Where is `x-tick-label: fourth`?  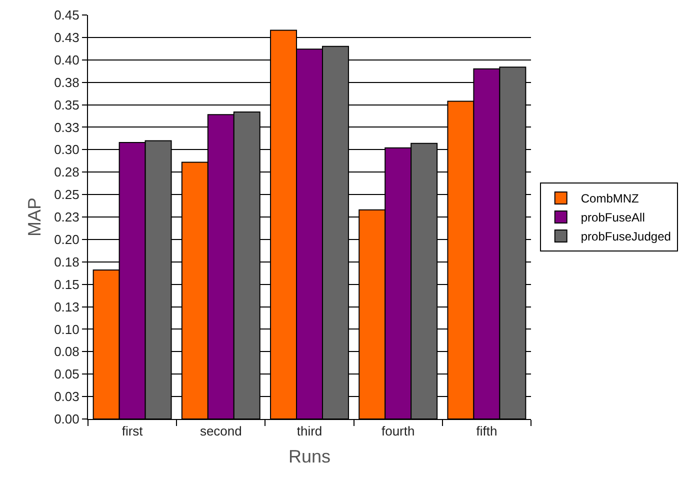 x-tick-label: fourth is located at coordinates (398, 431).